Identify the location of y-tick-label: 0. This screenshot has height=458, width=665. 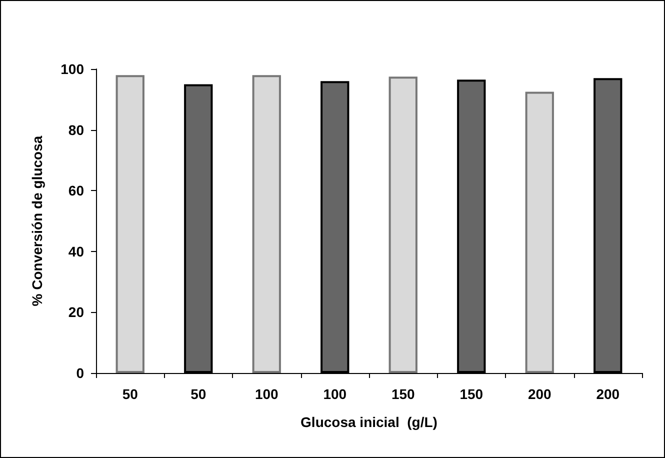
(80, 373).